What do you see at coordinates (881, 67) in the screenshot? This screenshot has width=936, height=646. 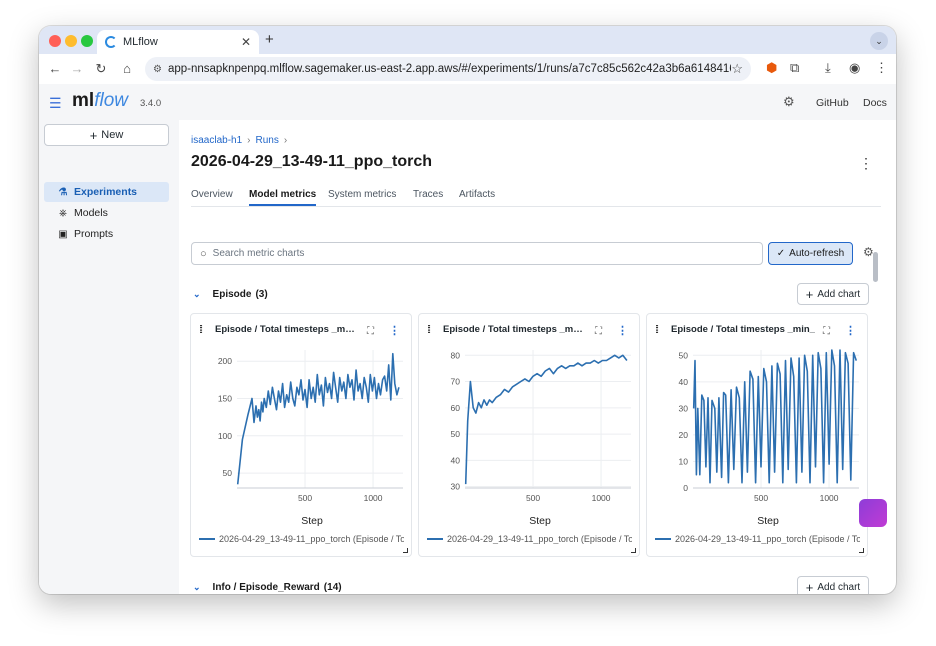 I see `browser-menu-icon: ⋮` at bounding box center [881, 67].